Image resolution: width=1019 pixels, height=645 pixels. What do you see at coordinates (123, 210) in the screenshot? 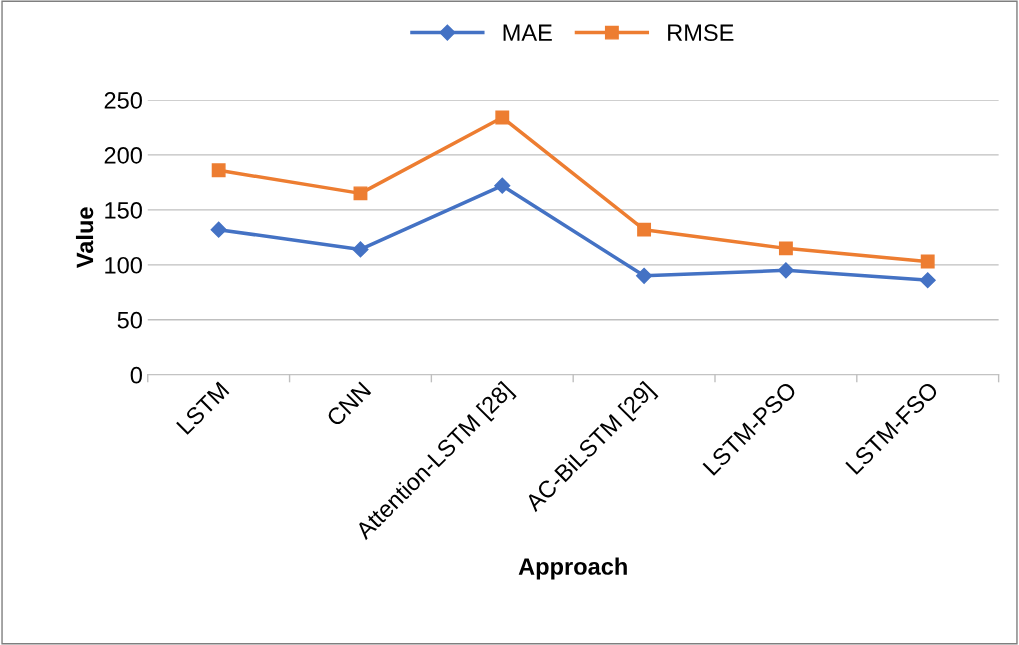
I see `y-tick-label: 150` at bounding box center [123, 210].